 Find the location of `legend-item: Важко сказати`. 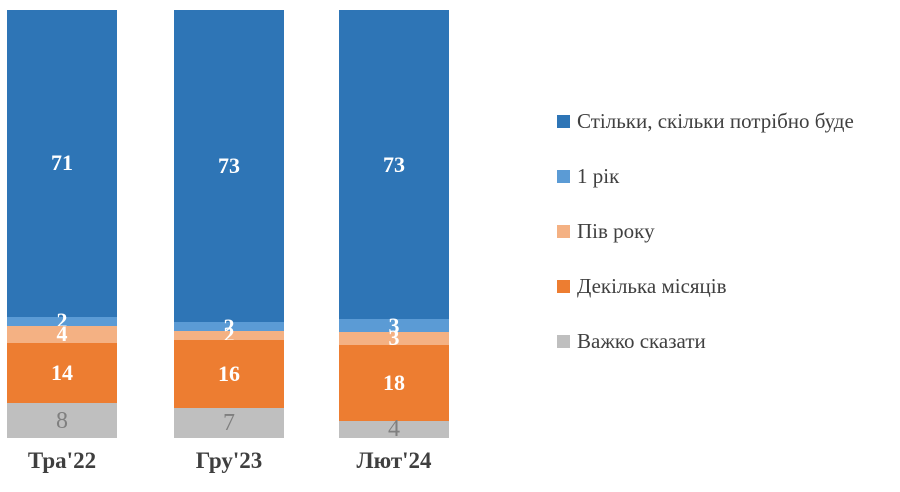

legend-item: Важко сказати is located at coordinates (631, 341).